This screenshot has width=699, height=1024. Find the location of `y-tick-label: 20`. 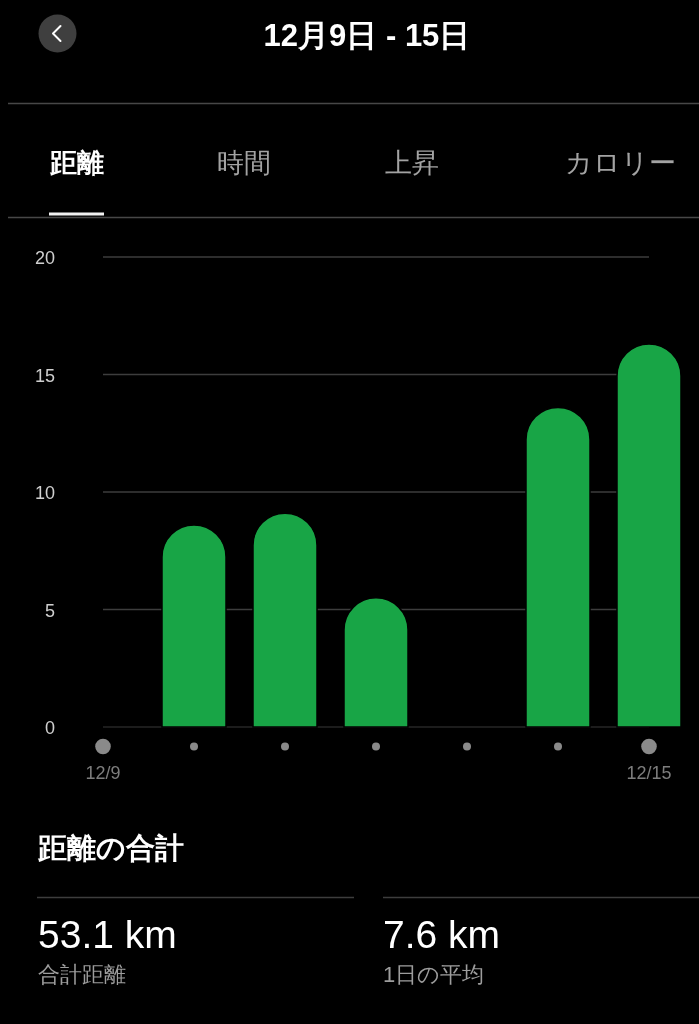

y-tick-label: 20 is located at coordinates (44, 258).